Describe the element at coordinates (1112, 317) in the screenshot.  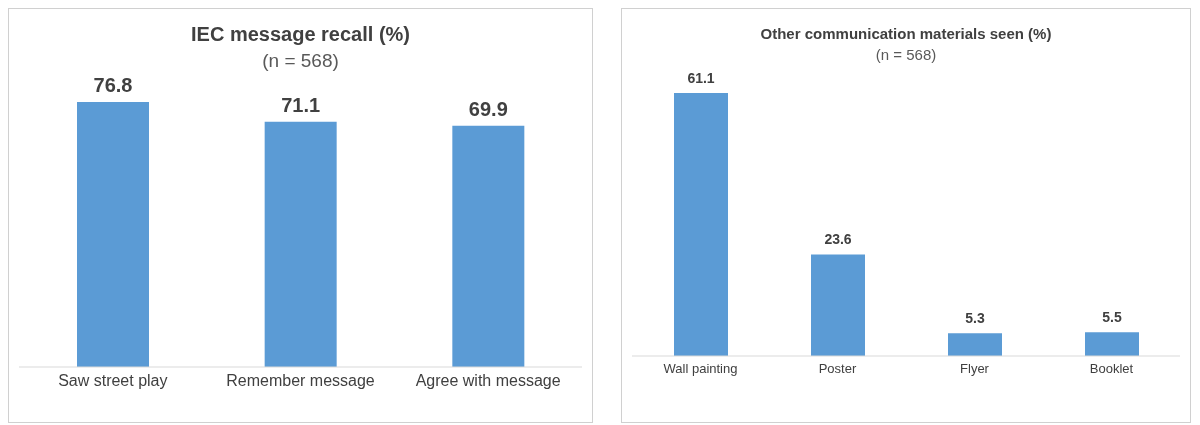
I see `data-label: 5.5` at that location.